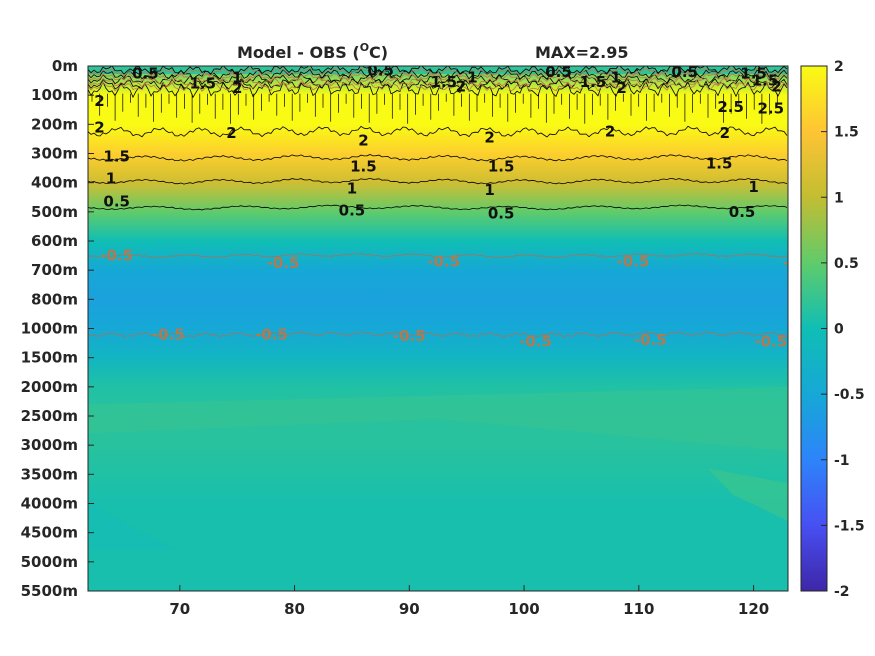 This screenshot has height=656, width=875. I want to click on colorbar-tick-label: 1, so click(839, 198).